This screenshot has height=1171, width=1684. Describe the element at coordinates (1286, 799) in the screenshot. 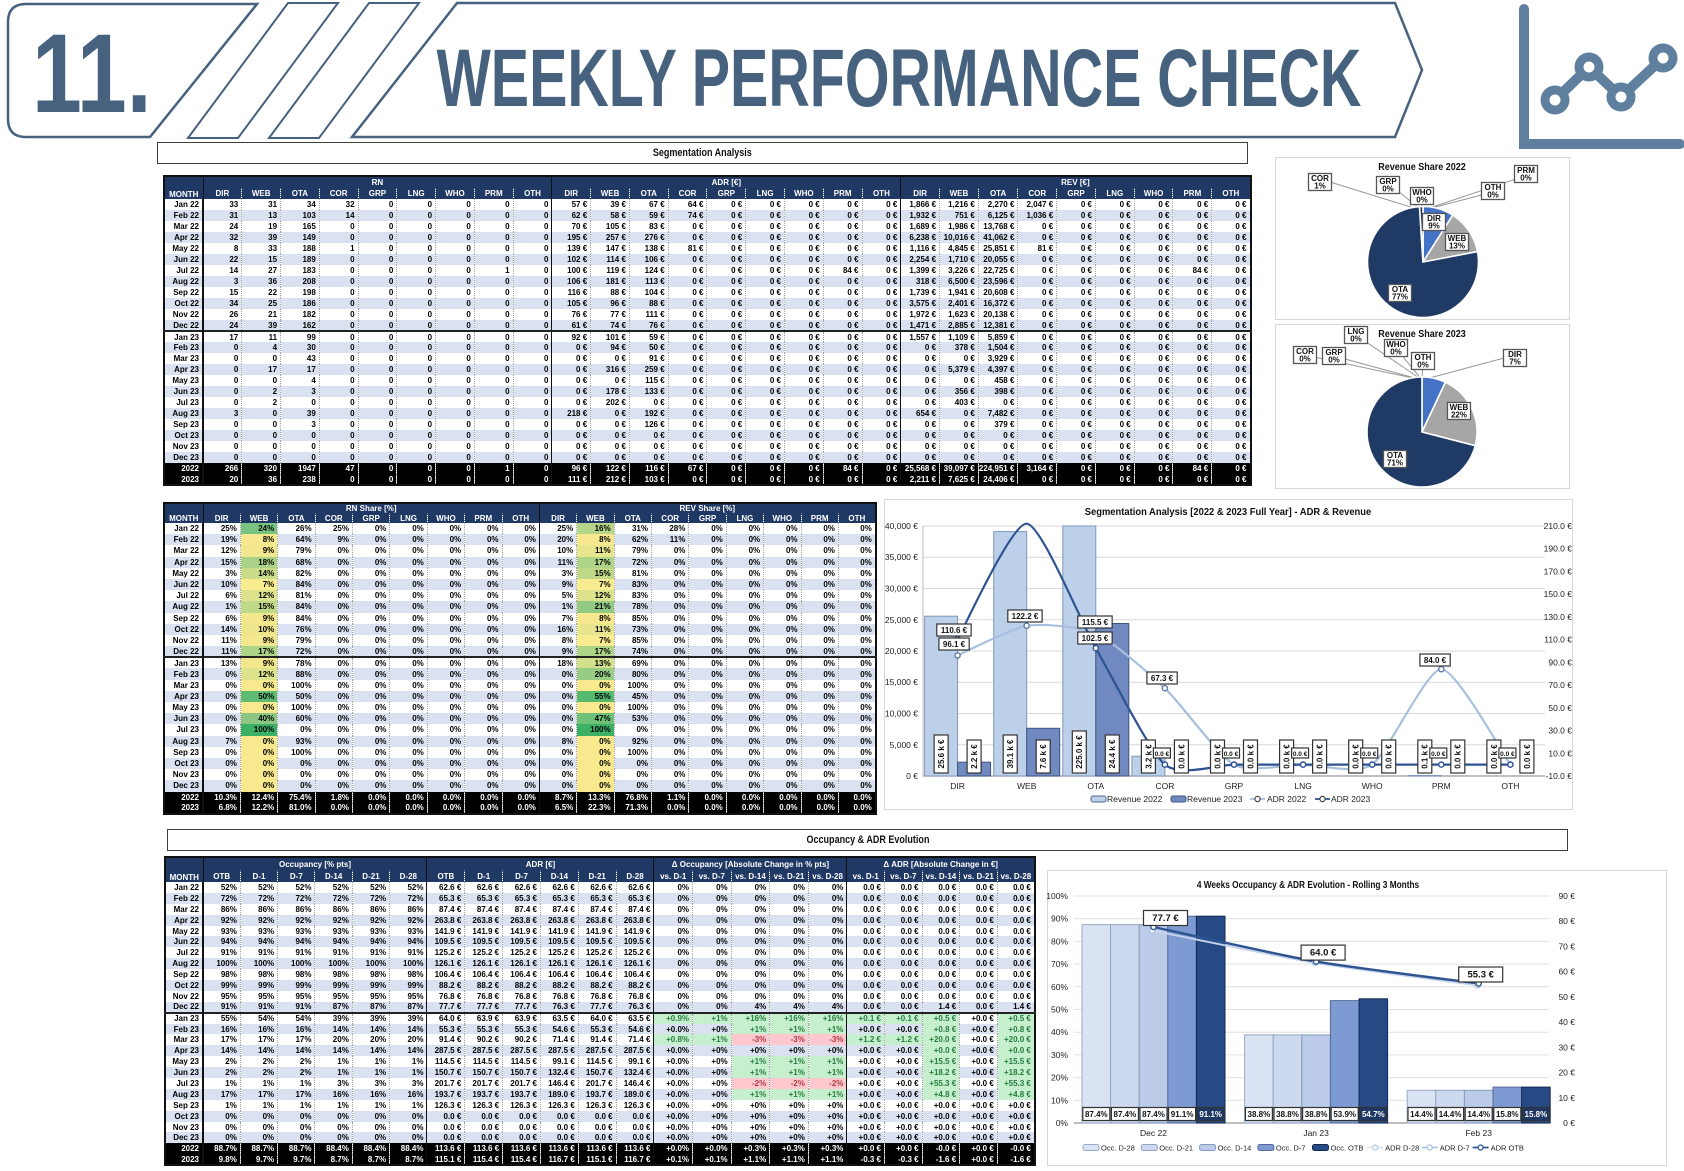

I see `svg-text: ADR 2022` at that location.